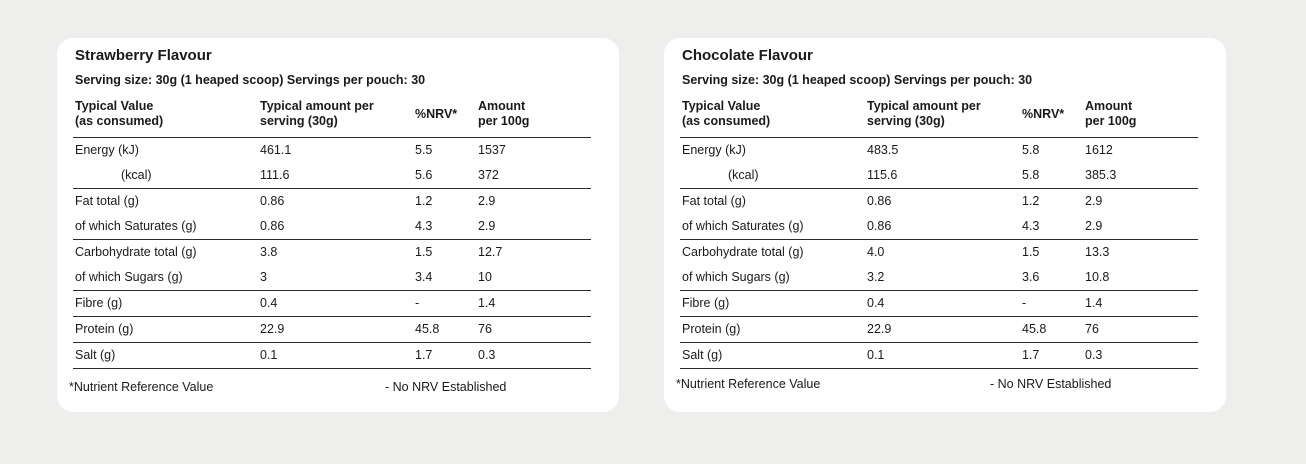 This screenshot has height=464, width=1306. Describe the element at coordinates (939, 151) in the screenshot. I see `table-row: Energy (kJ) 483.5 5.8 1612` at that location.